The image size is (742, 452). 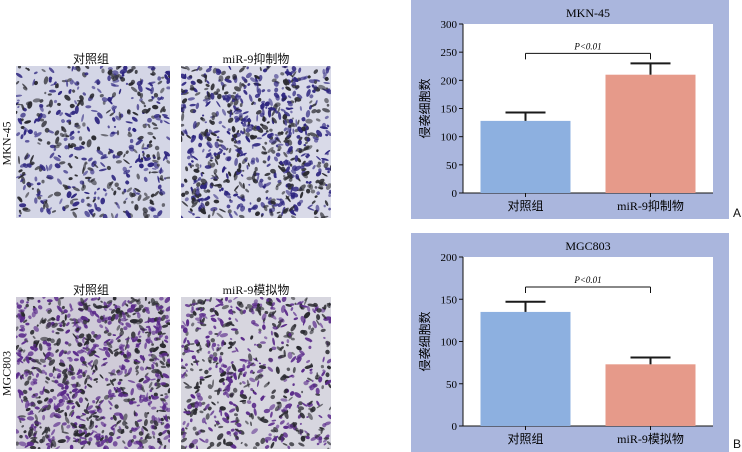 I want to click on col-label-control-row2: 对照组, so click(x=90, y=290).